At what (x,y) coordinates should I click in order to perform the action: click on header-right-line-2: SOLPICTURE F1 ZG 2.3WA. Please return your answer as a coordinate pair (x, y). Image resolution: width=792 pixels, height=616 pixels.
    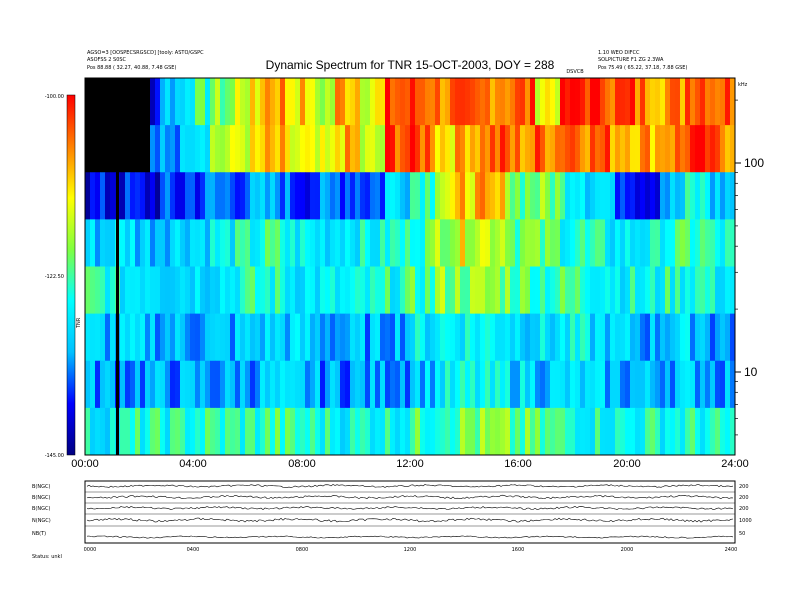
    Looking at the image, I should click on (631, 60).